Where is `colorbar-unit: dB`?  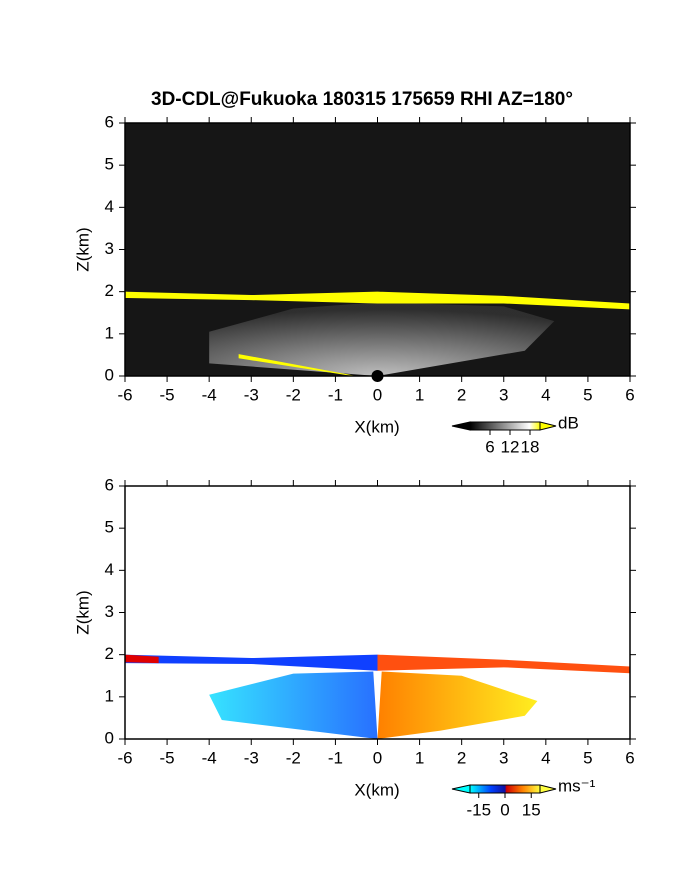
colorbar-unit: dB is located at coordinates (568, 422).